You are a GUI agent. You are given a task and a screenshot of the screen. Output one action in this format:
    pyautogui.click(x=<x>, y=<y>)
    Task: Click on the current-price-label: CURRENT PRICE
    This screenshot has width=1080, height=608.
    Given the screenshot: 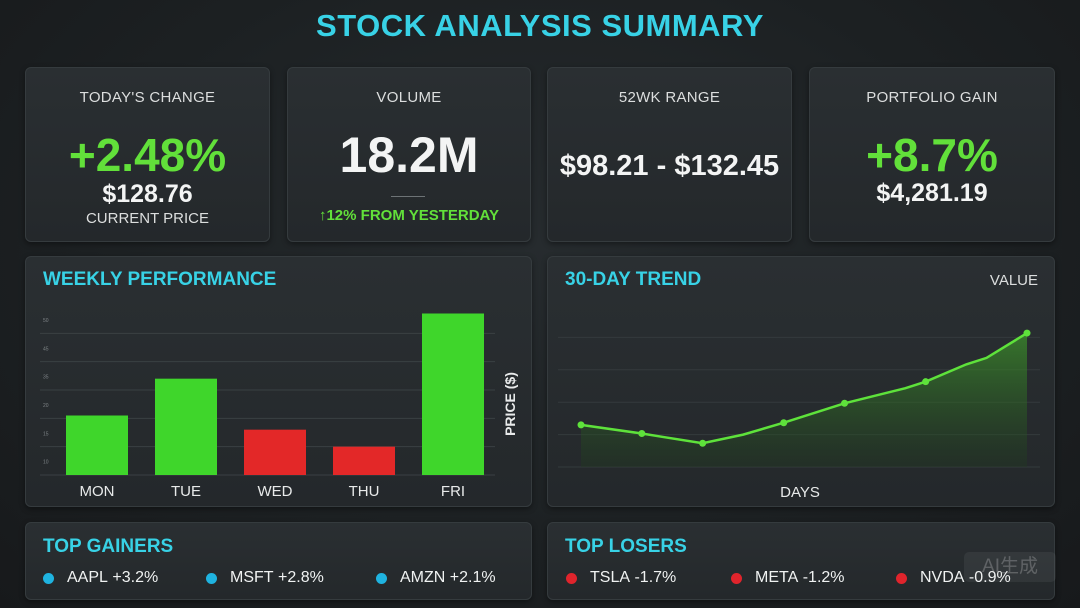 What is the action you would take?
    pyautogui.click(x=147, y=218)
    